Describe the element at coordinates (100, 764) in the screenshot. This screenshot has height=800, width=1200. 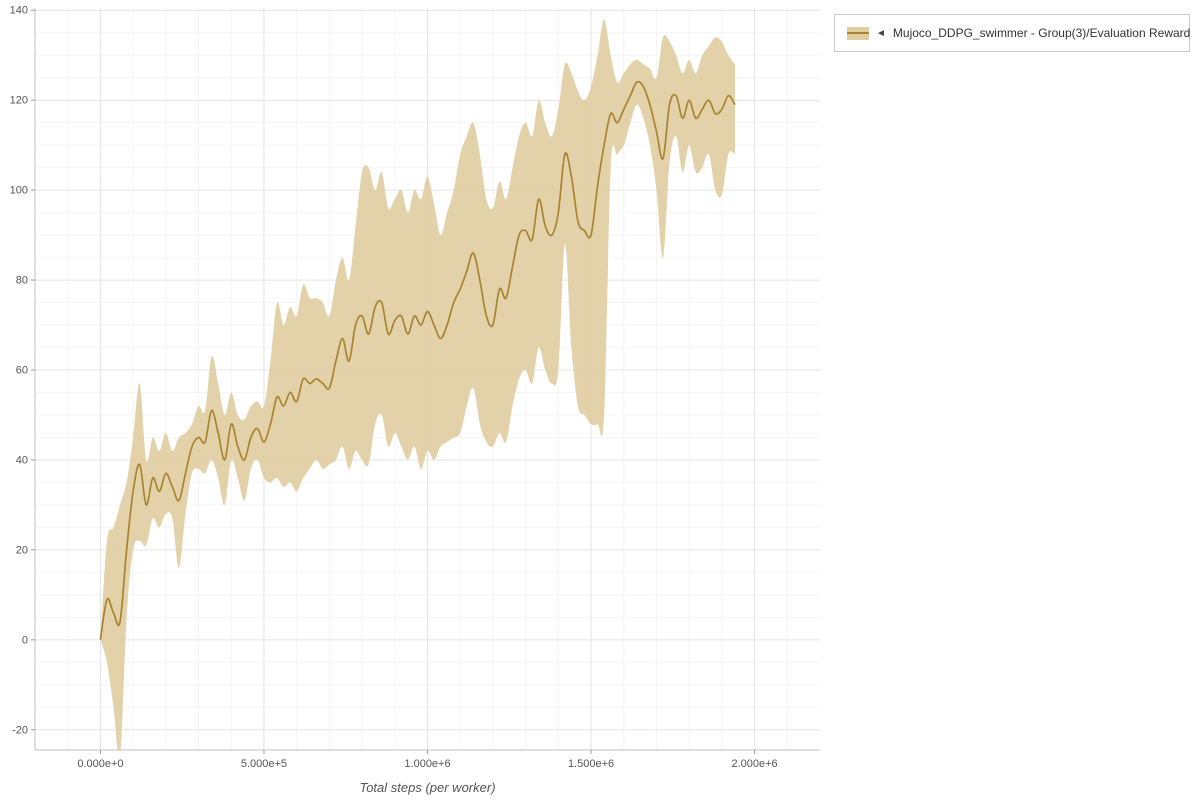
I see `x-tick-label: 0.000e+0` at that location.